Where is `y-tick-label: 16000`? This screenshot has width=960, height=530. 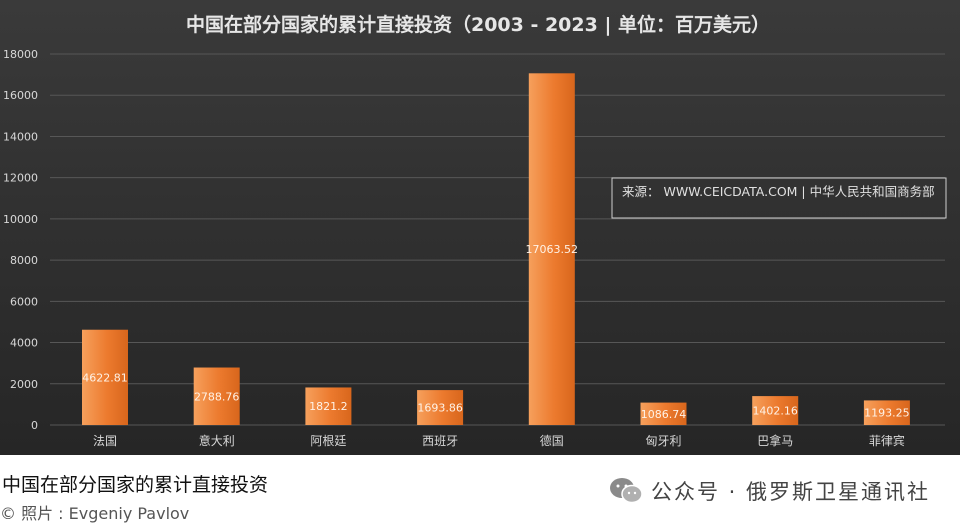
y-tick-label: 16000 is located at coordinates (20, 95).